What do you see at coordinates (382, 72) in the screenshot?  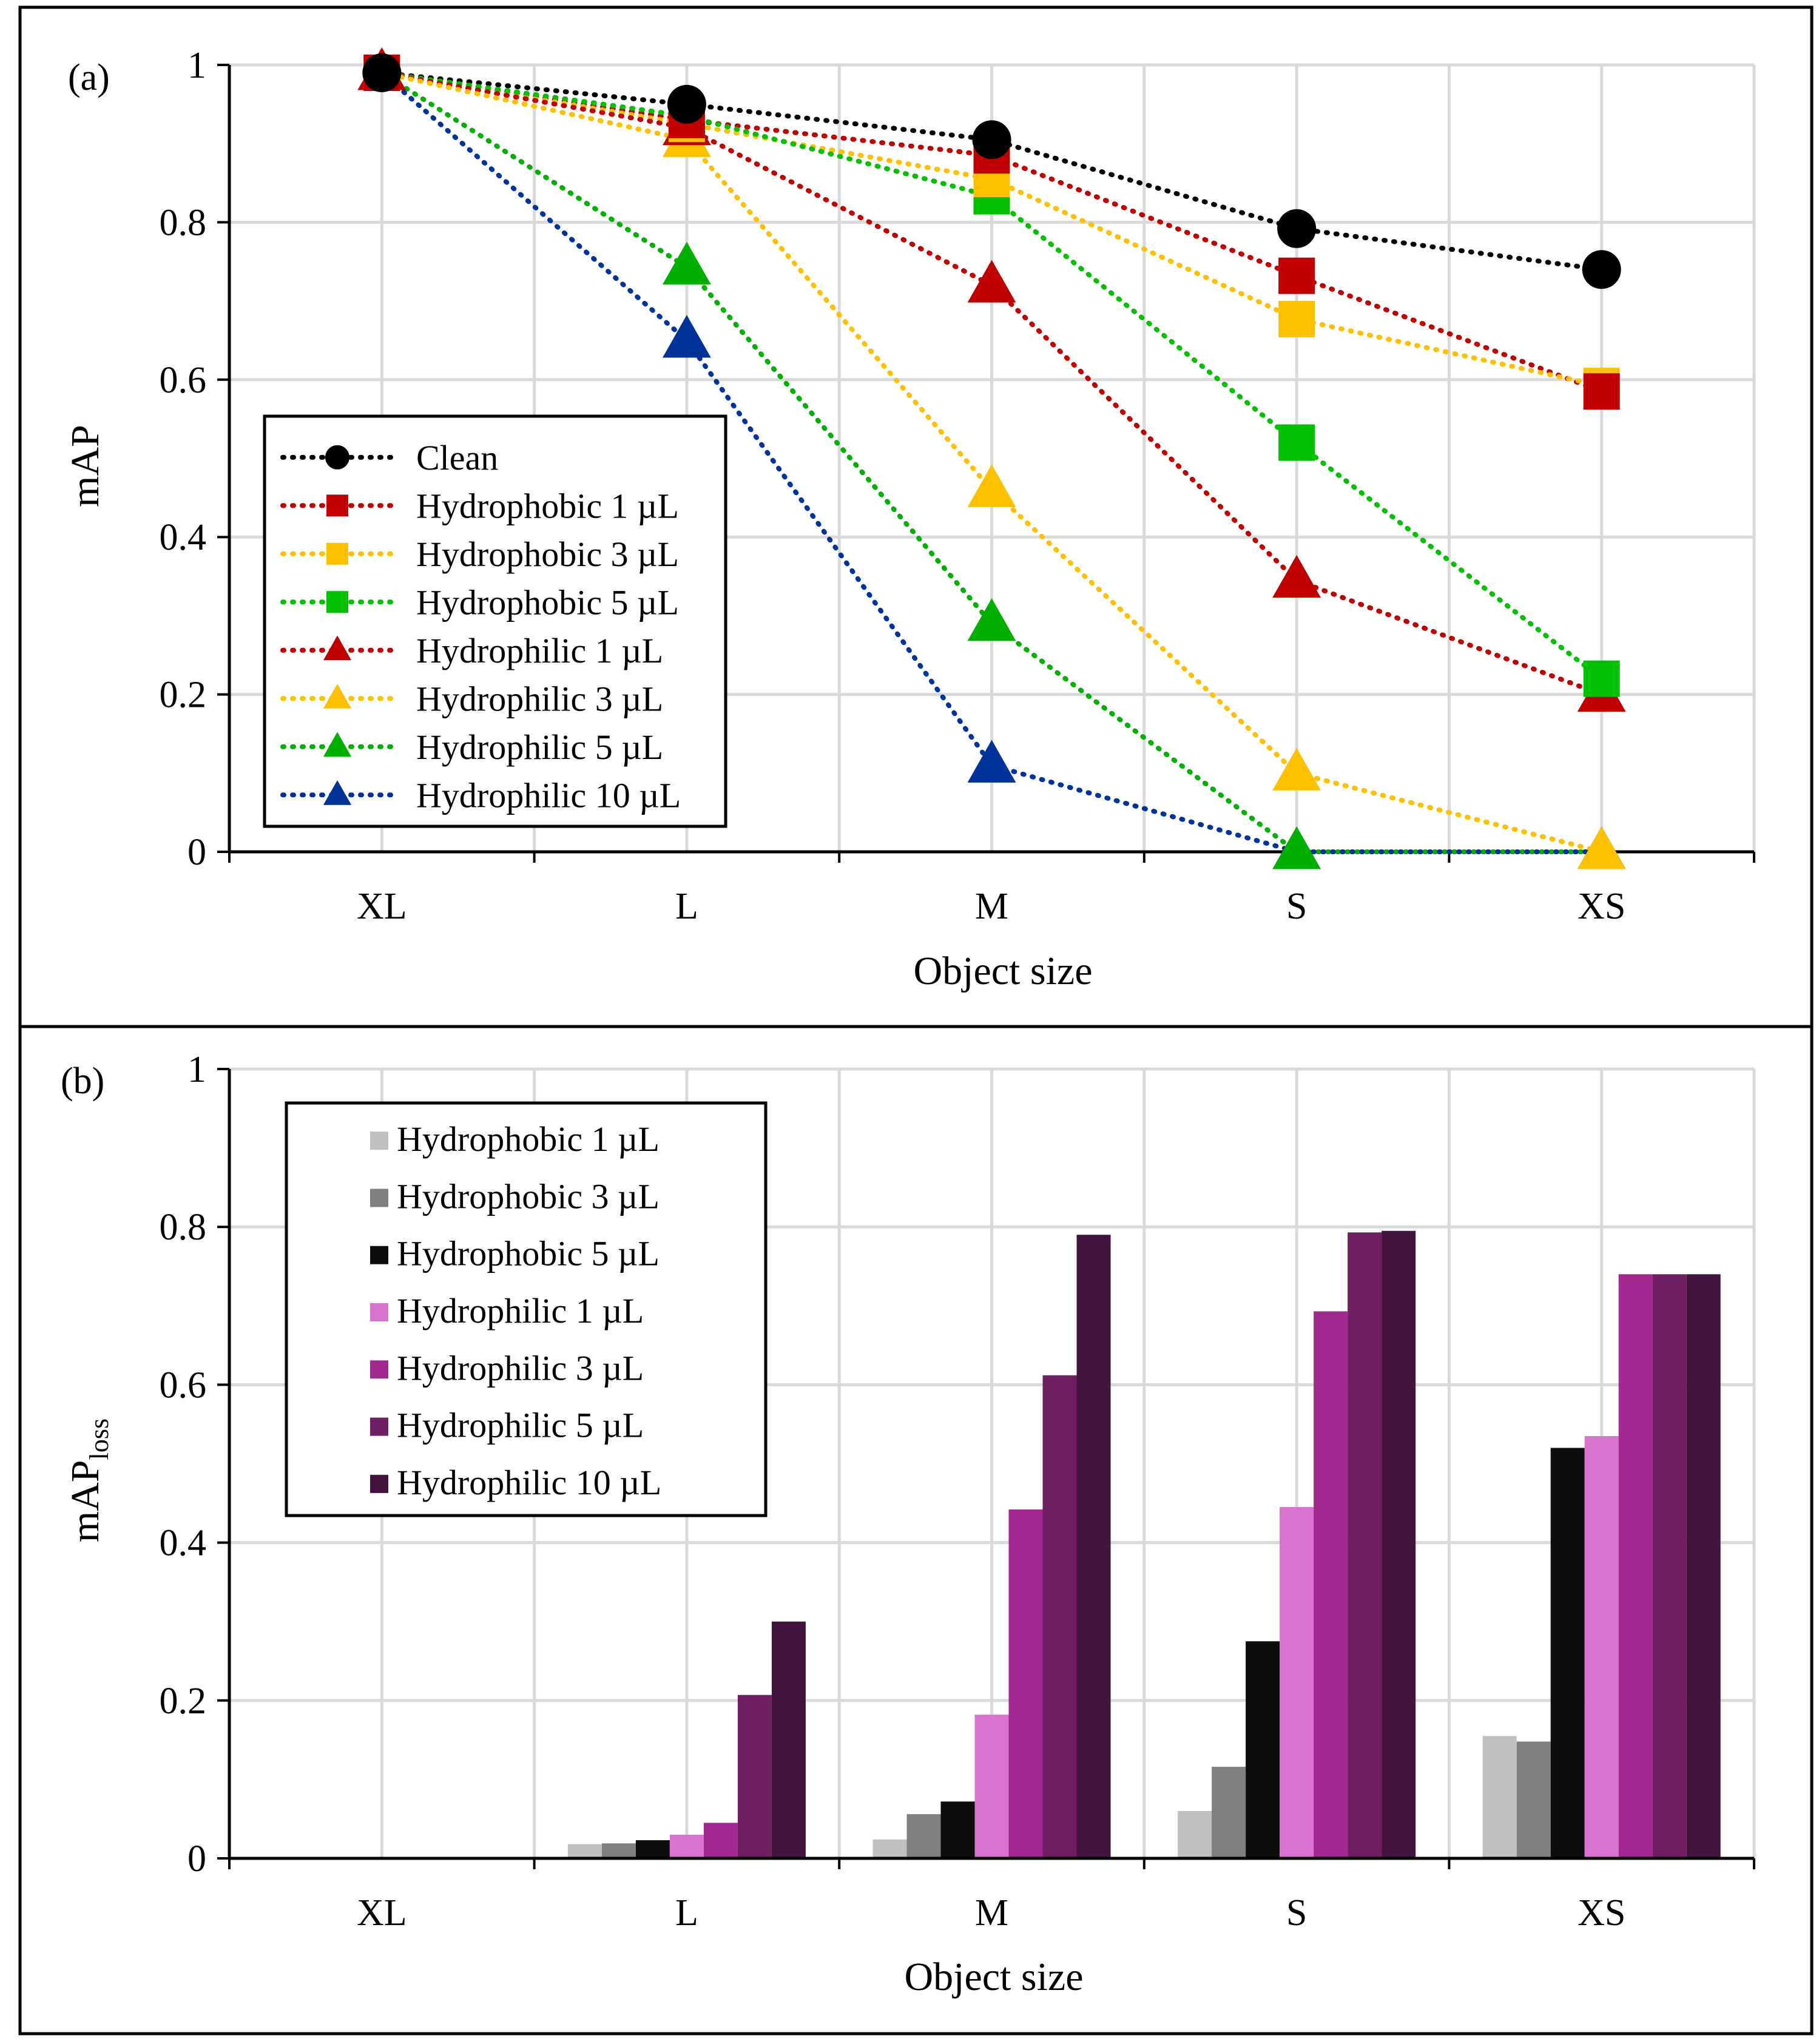 I see `point-clean-xl` at bounding box center [382, 72].